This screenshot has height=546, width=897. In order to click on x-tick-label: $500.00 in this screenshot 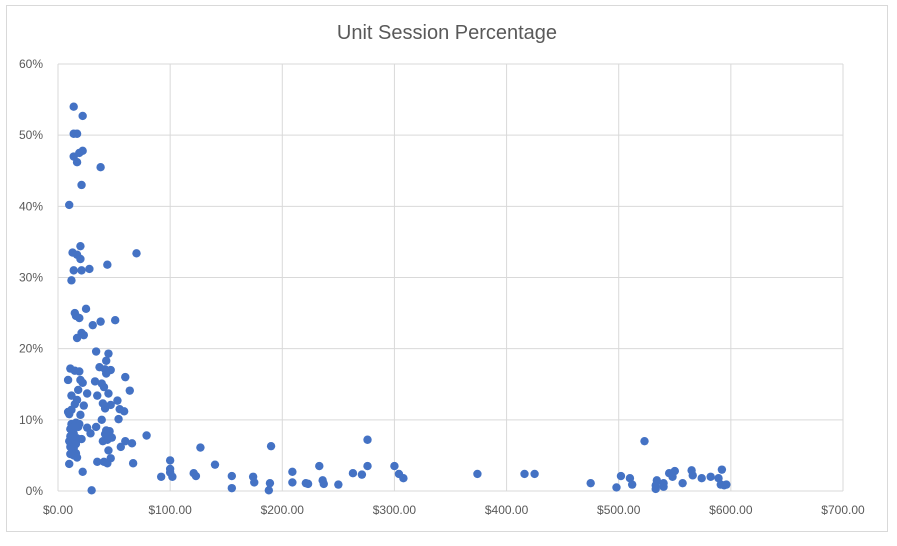, I will do `click(619, 510)`.